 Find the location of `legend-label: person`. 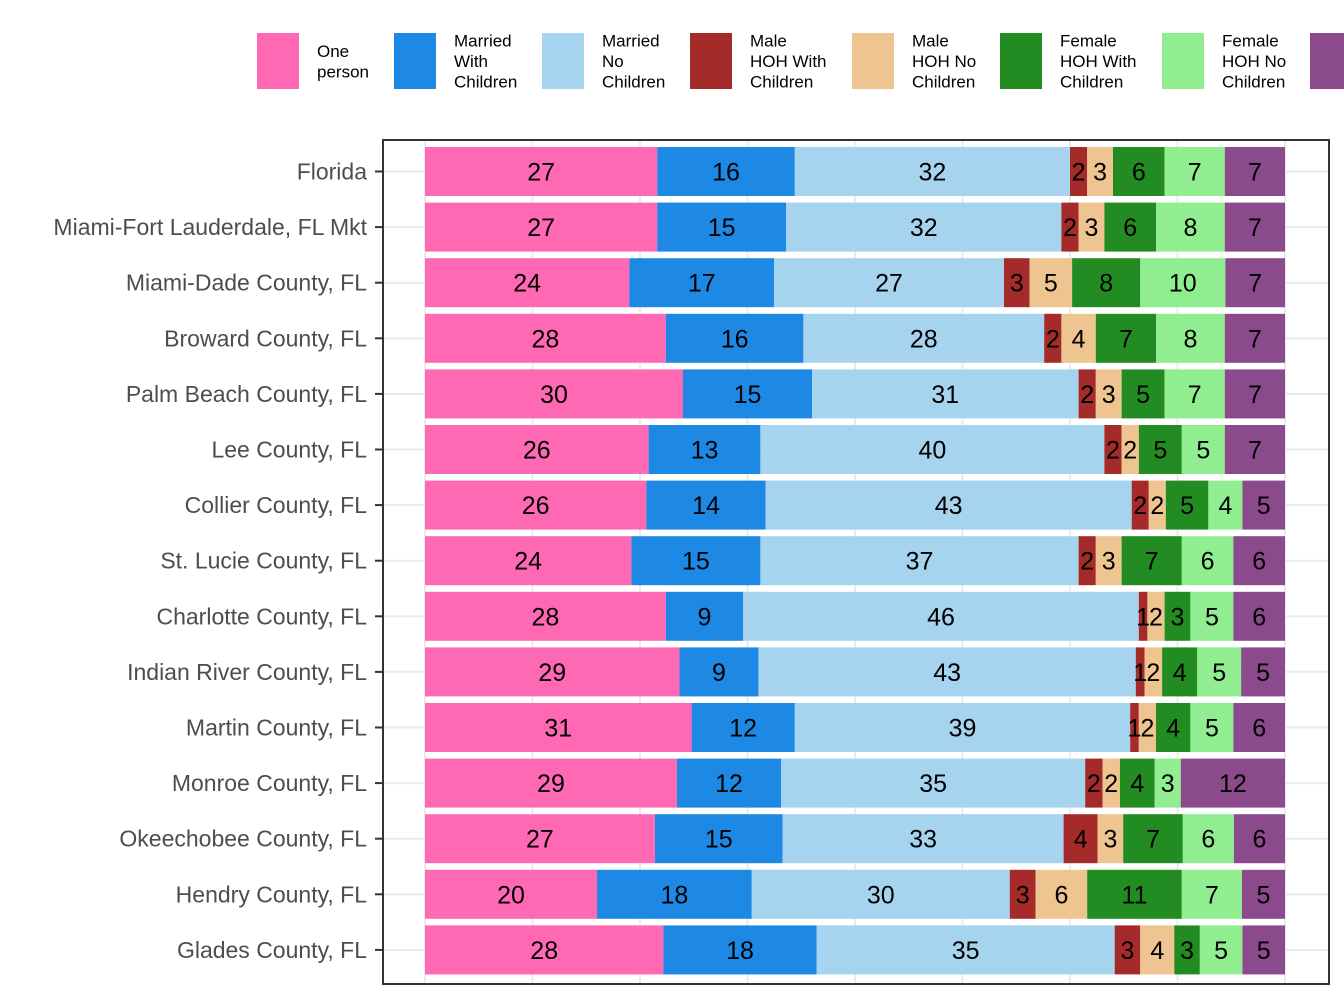

legend-label: person is located at coordinates (343, 71).